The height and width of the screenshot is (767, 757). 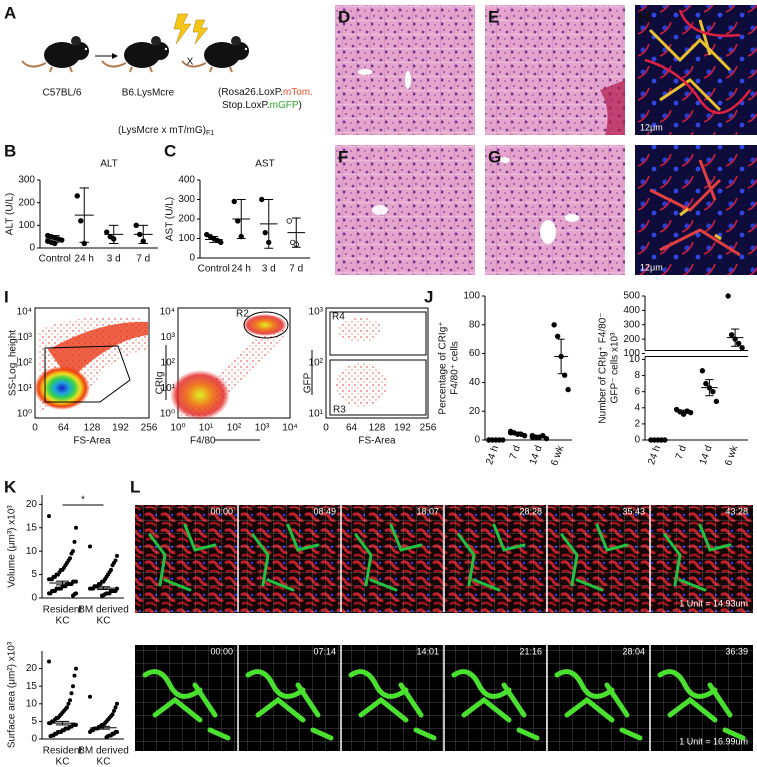 What do you see at coordinates (378, 387) in the screenshot?
I see `gate` at bounding box center [378, 387].